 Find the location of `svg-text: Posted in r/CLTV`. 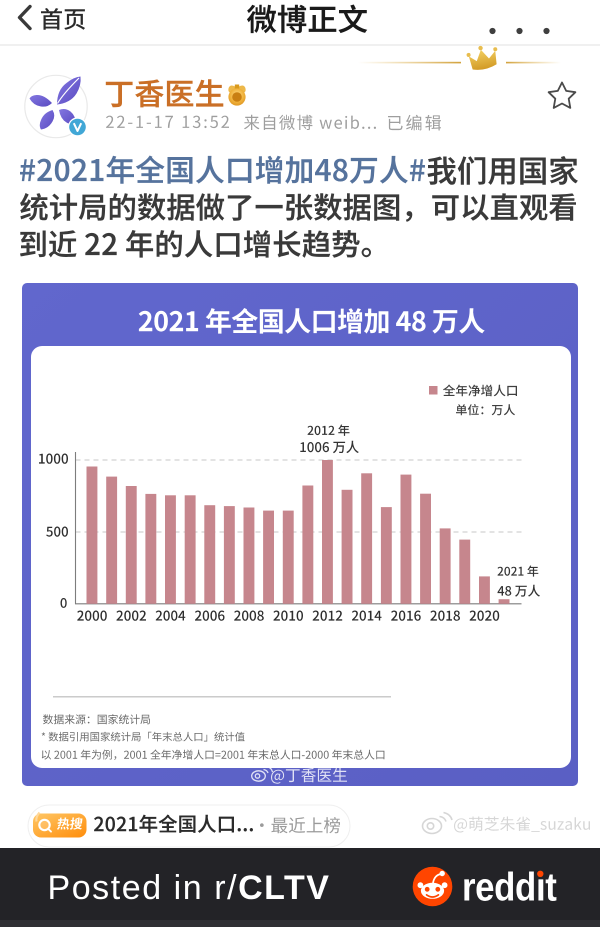

svg-text: Posted in r/CLTV is located at coordinates (189, 888).